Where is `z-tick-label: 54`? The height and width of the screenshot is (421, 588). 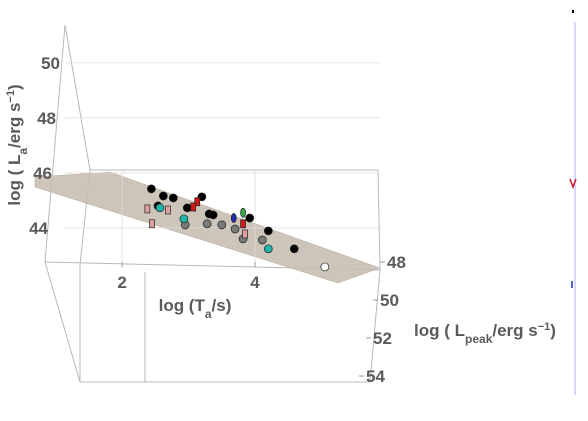 z-tick-label: 54 is located at coordinates (375, 376).